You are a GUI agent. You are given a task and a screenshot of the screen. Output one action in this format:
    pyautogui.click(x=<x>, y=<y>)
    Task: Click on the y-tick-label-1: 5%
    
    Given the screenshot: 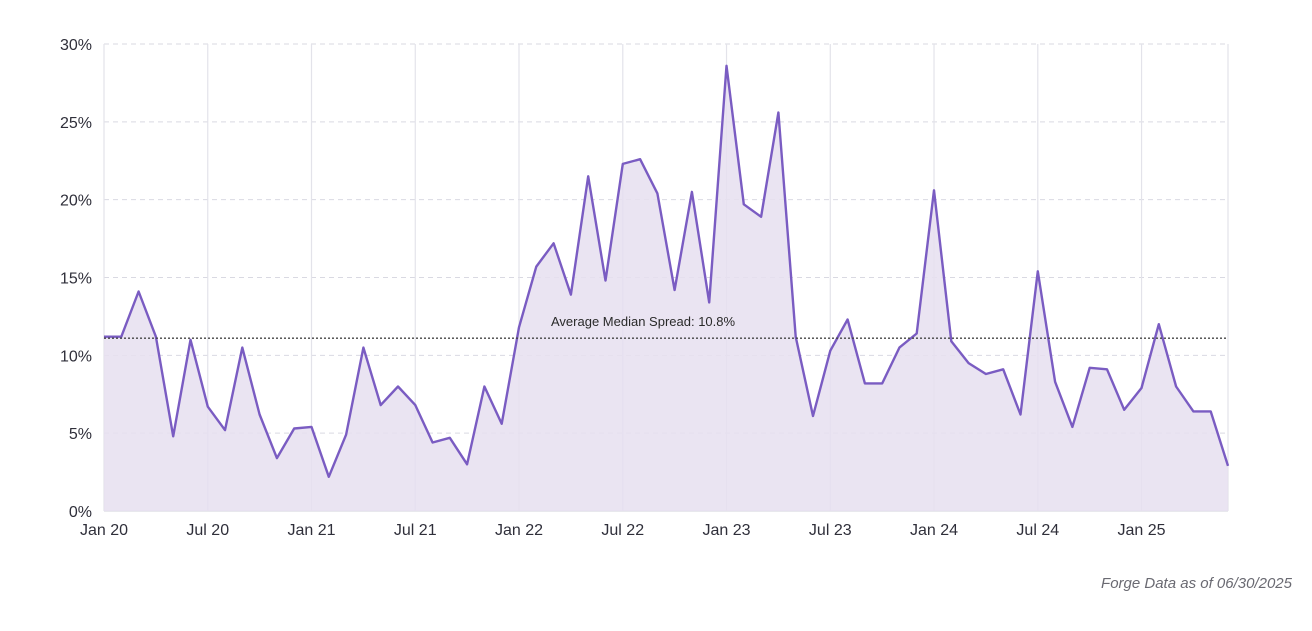 What is the action you would take?
    pyautogui.click(x=80, y=434)
    